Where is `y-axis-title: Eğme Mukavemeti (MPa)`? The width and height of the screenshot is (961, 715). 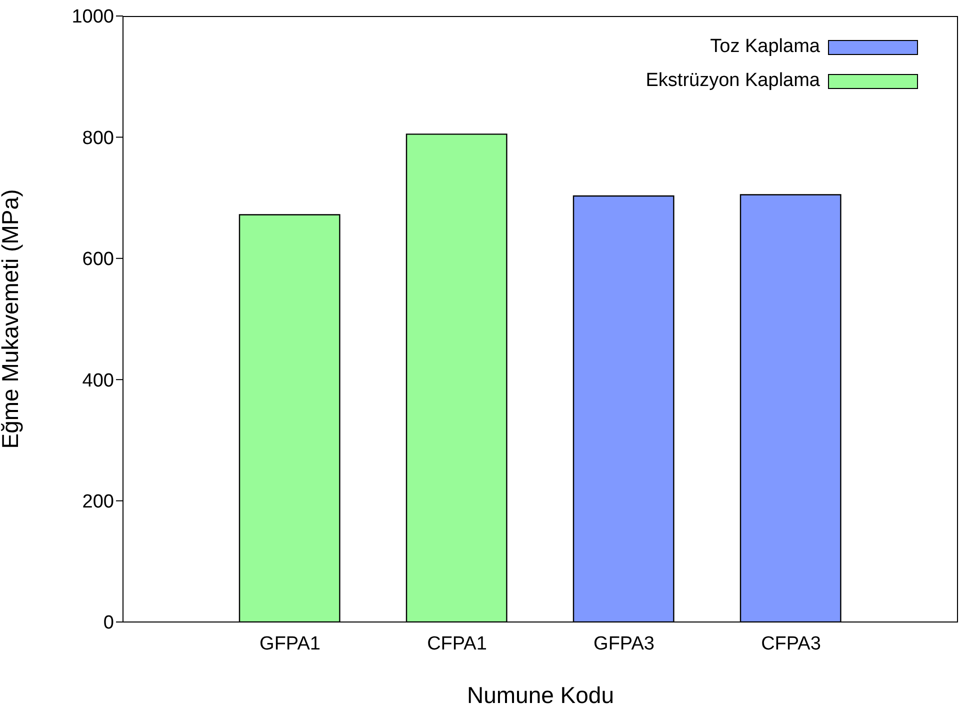
y-axis-title: Eğme Mukavemeti (MPa) is located at coordinates (12, 319).